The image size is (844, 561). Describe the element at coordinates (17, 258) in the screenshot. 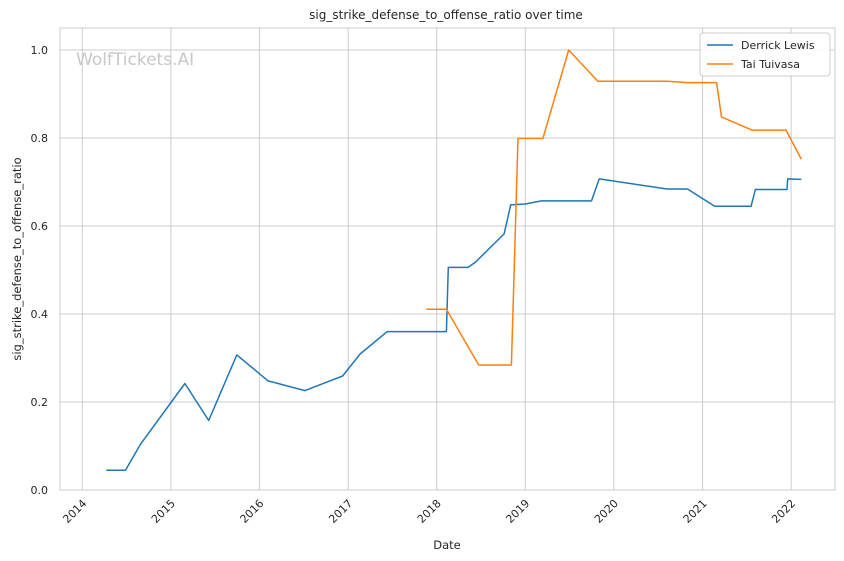

I see `y-axis-title: sig_strike_defense_to_offense_ratio` at that location.